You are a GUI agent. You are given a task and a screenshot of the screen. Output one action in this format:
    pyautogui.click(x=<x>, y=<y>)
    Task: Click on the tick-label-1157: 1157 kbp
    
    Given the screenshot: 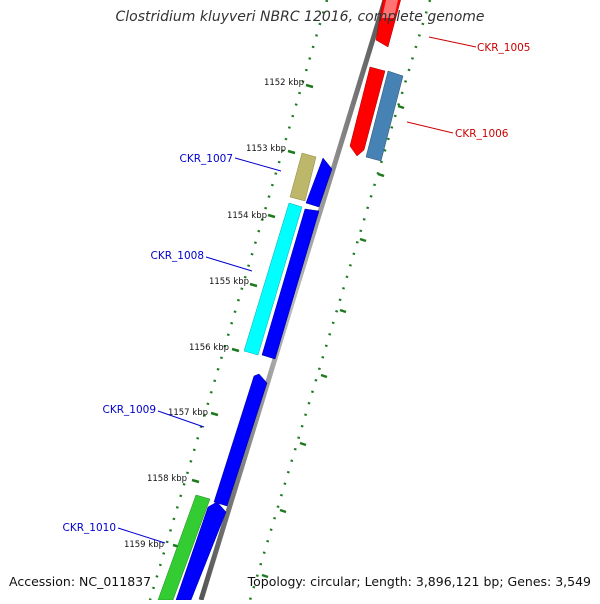 What is the action you would take?
    pyautogui.click(x=188, y=413)
    